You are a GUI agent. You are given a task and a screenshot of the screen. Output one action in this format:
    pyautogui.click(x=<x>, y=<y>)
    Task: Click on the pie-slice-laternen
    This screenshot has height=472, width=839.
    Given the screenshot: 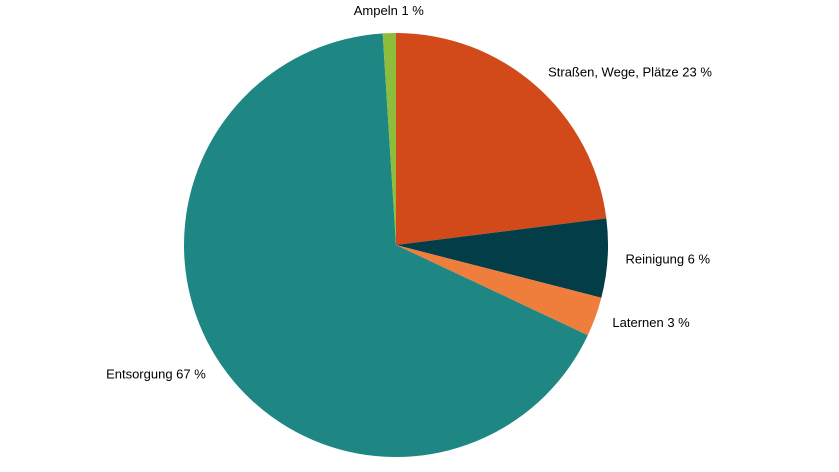 What is the action you would take?
    pyautogui.click(x=499, y=290)
    